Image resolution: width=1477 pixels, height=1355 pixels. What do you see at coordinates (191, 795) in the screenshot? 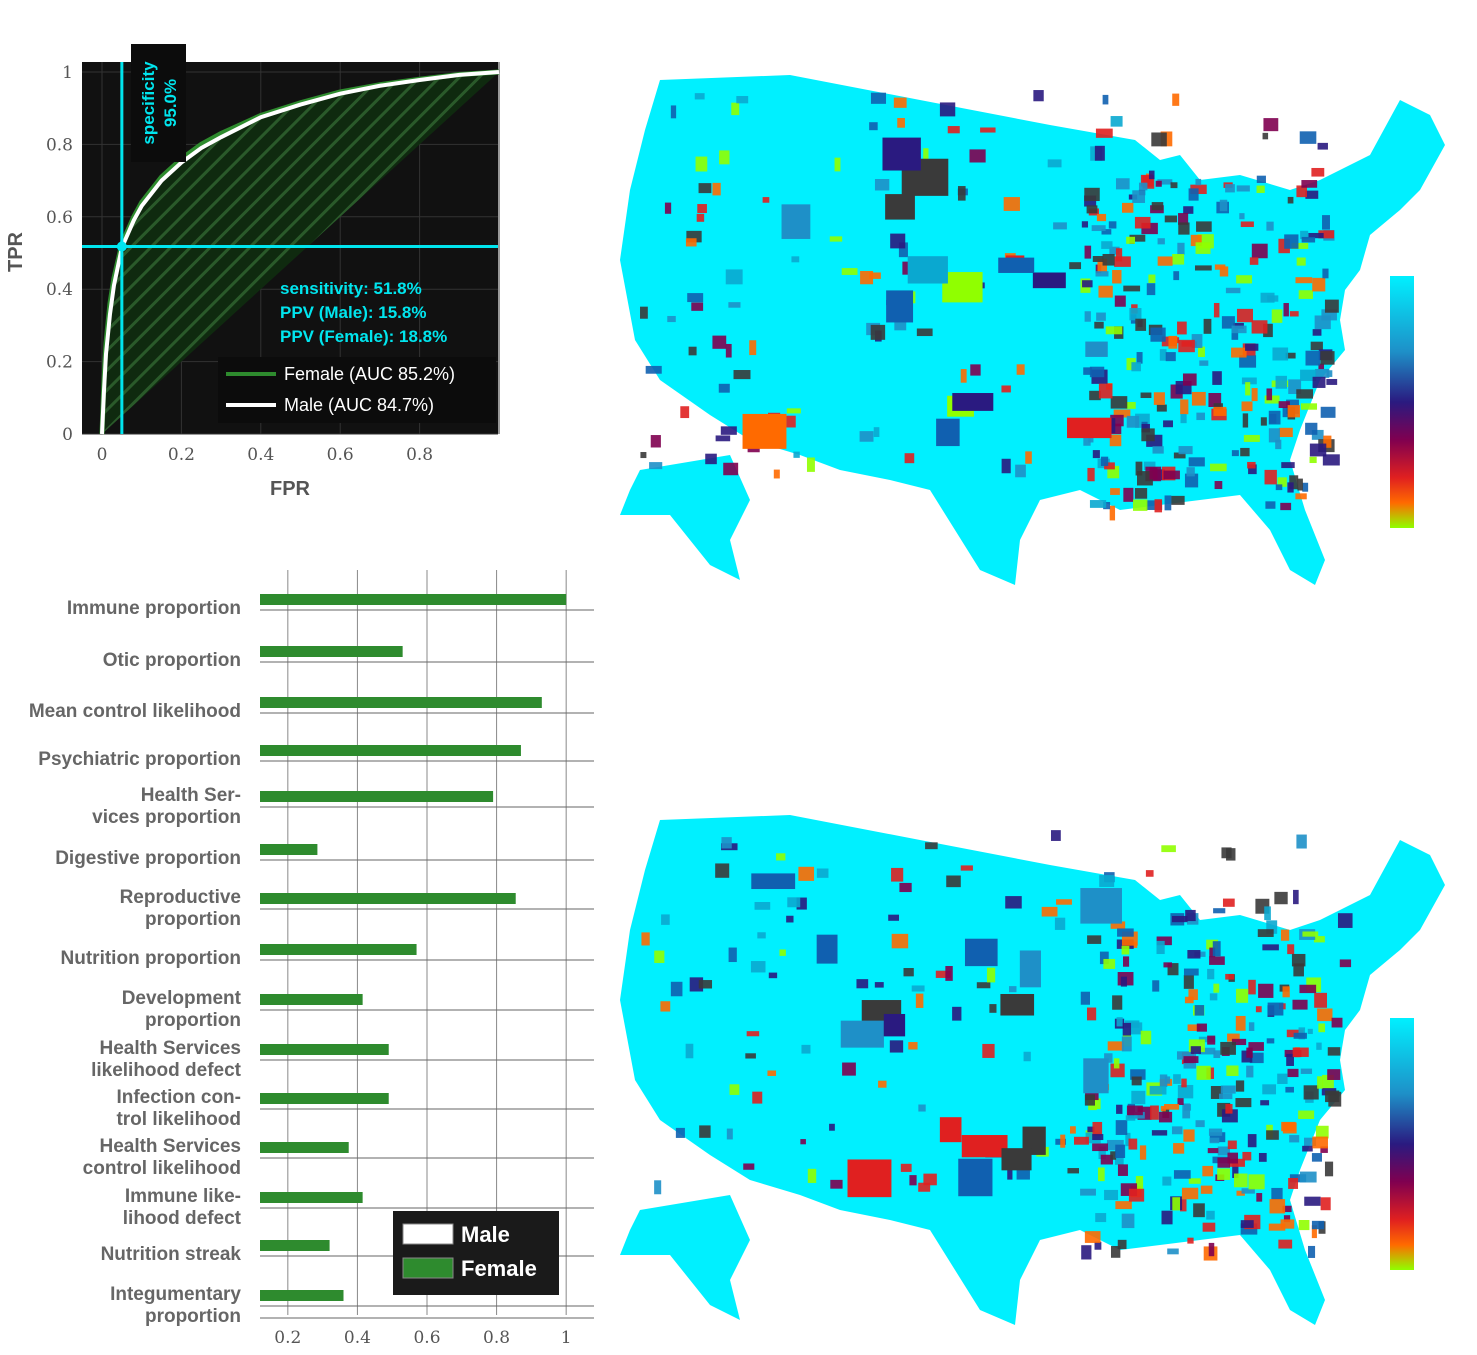
I see `bar-category-label: Health Ser-` at bounding box center [191, 795].